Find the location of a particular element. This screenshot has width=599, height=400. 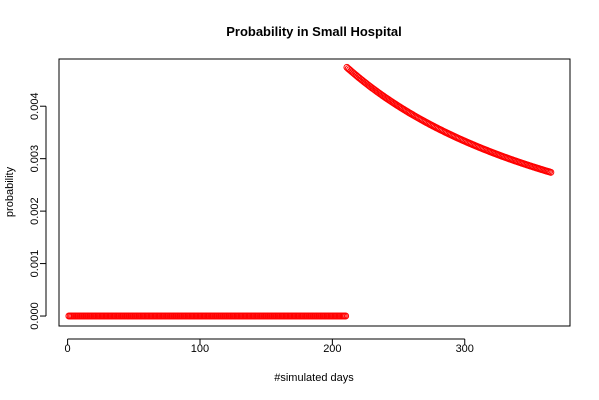

y-tick-label: 0.003 is located at coordinates (35, 159).